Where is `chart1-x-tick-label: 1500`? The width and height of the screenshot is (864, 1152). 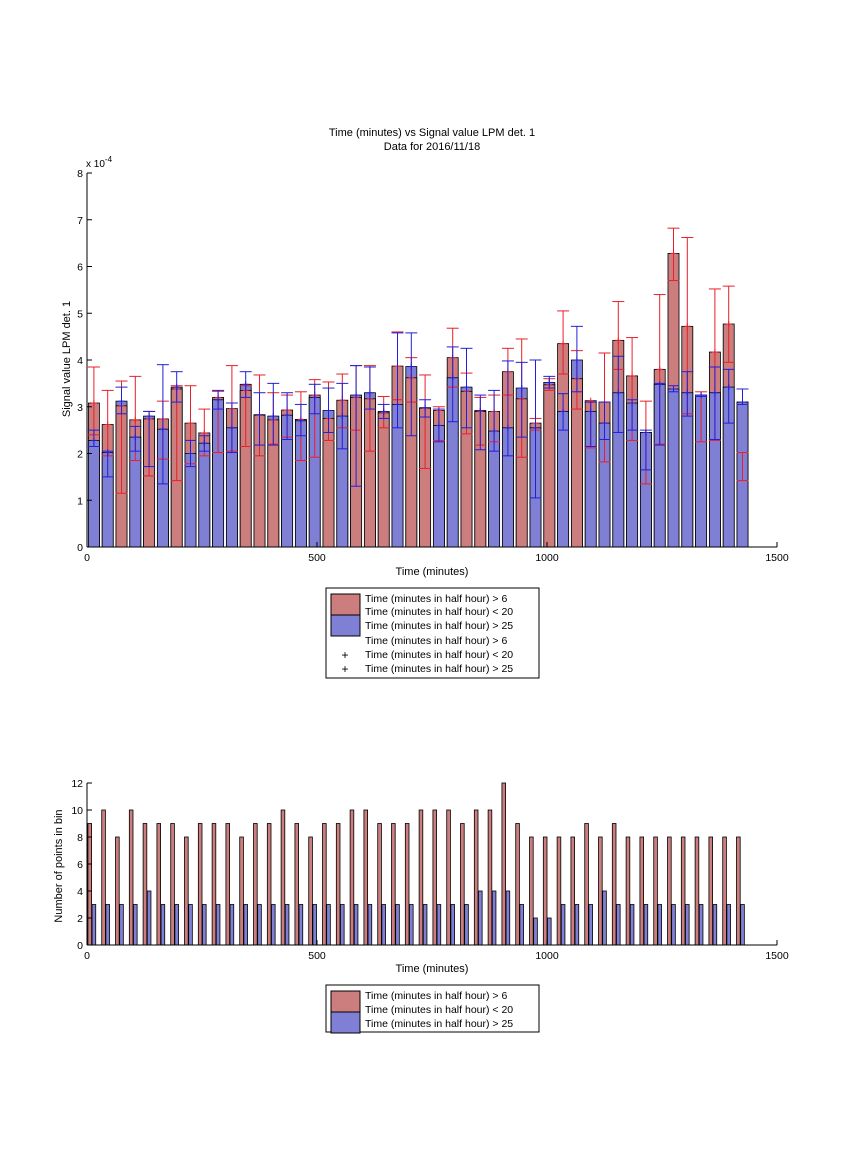
chart1-x-tick-label: 1500 is located at coordinates (777, 558).